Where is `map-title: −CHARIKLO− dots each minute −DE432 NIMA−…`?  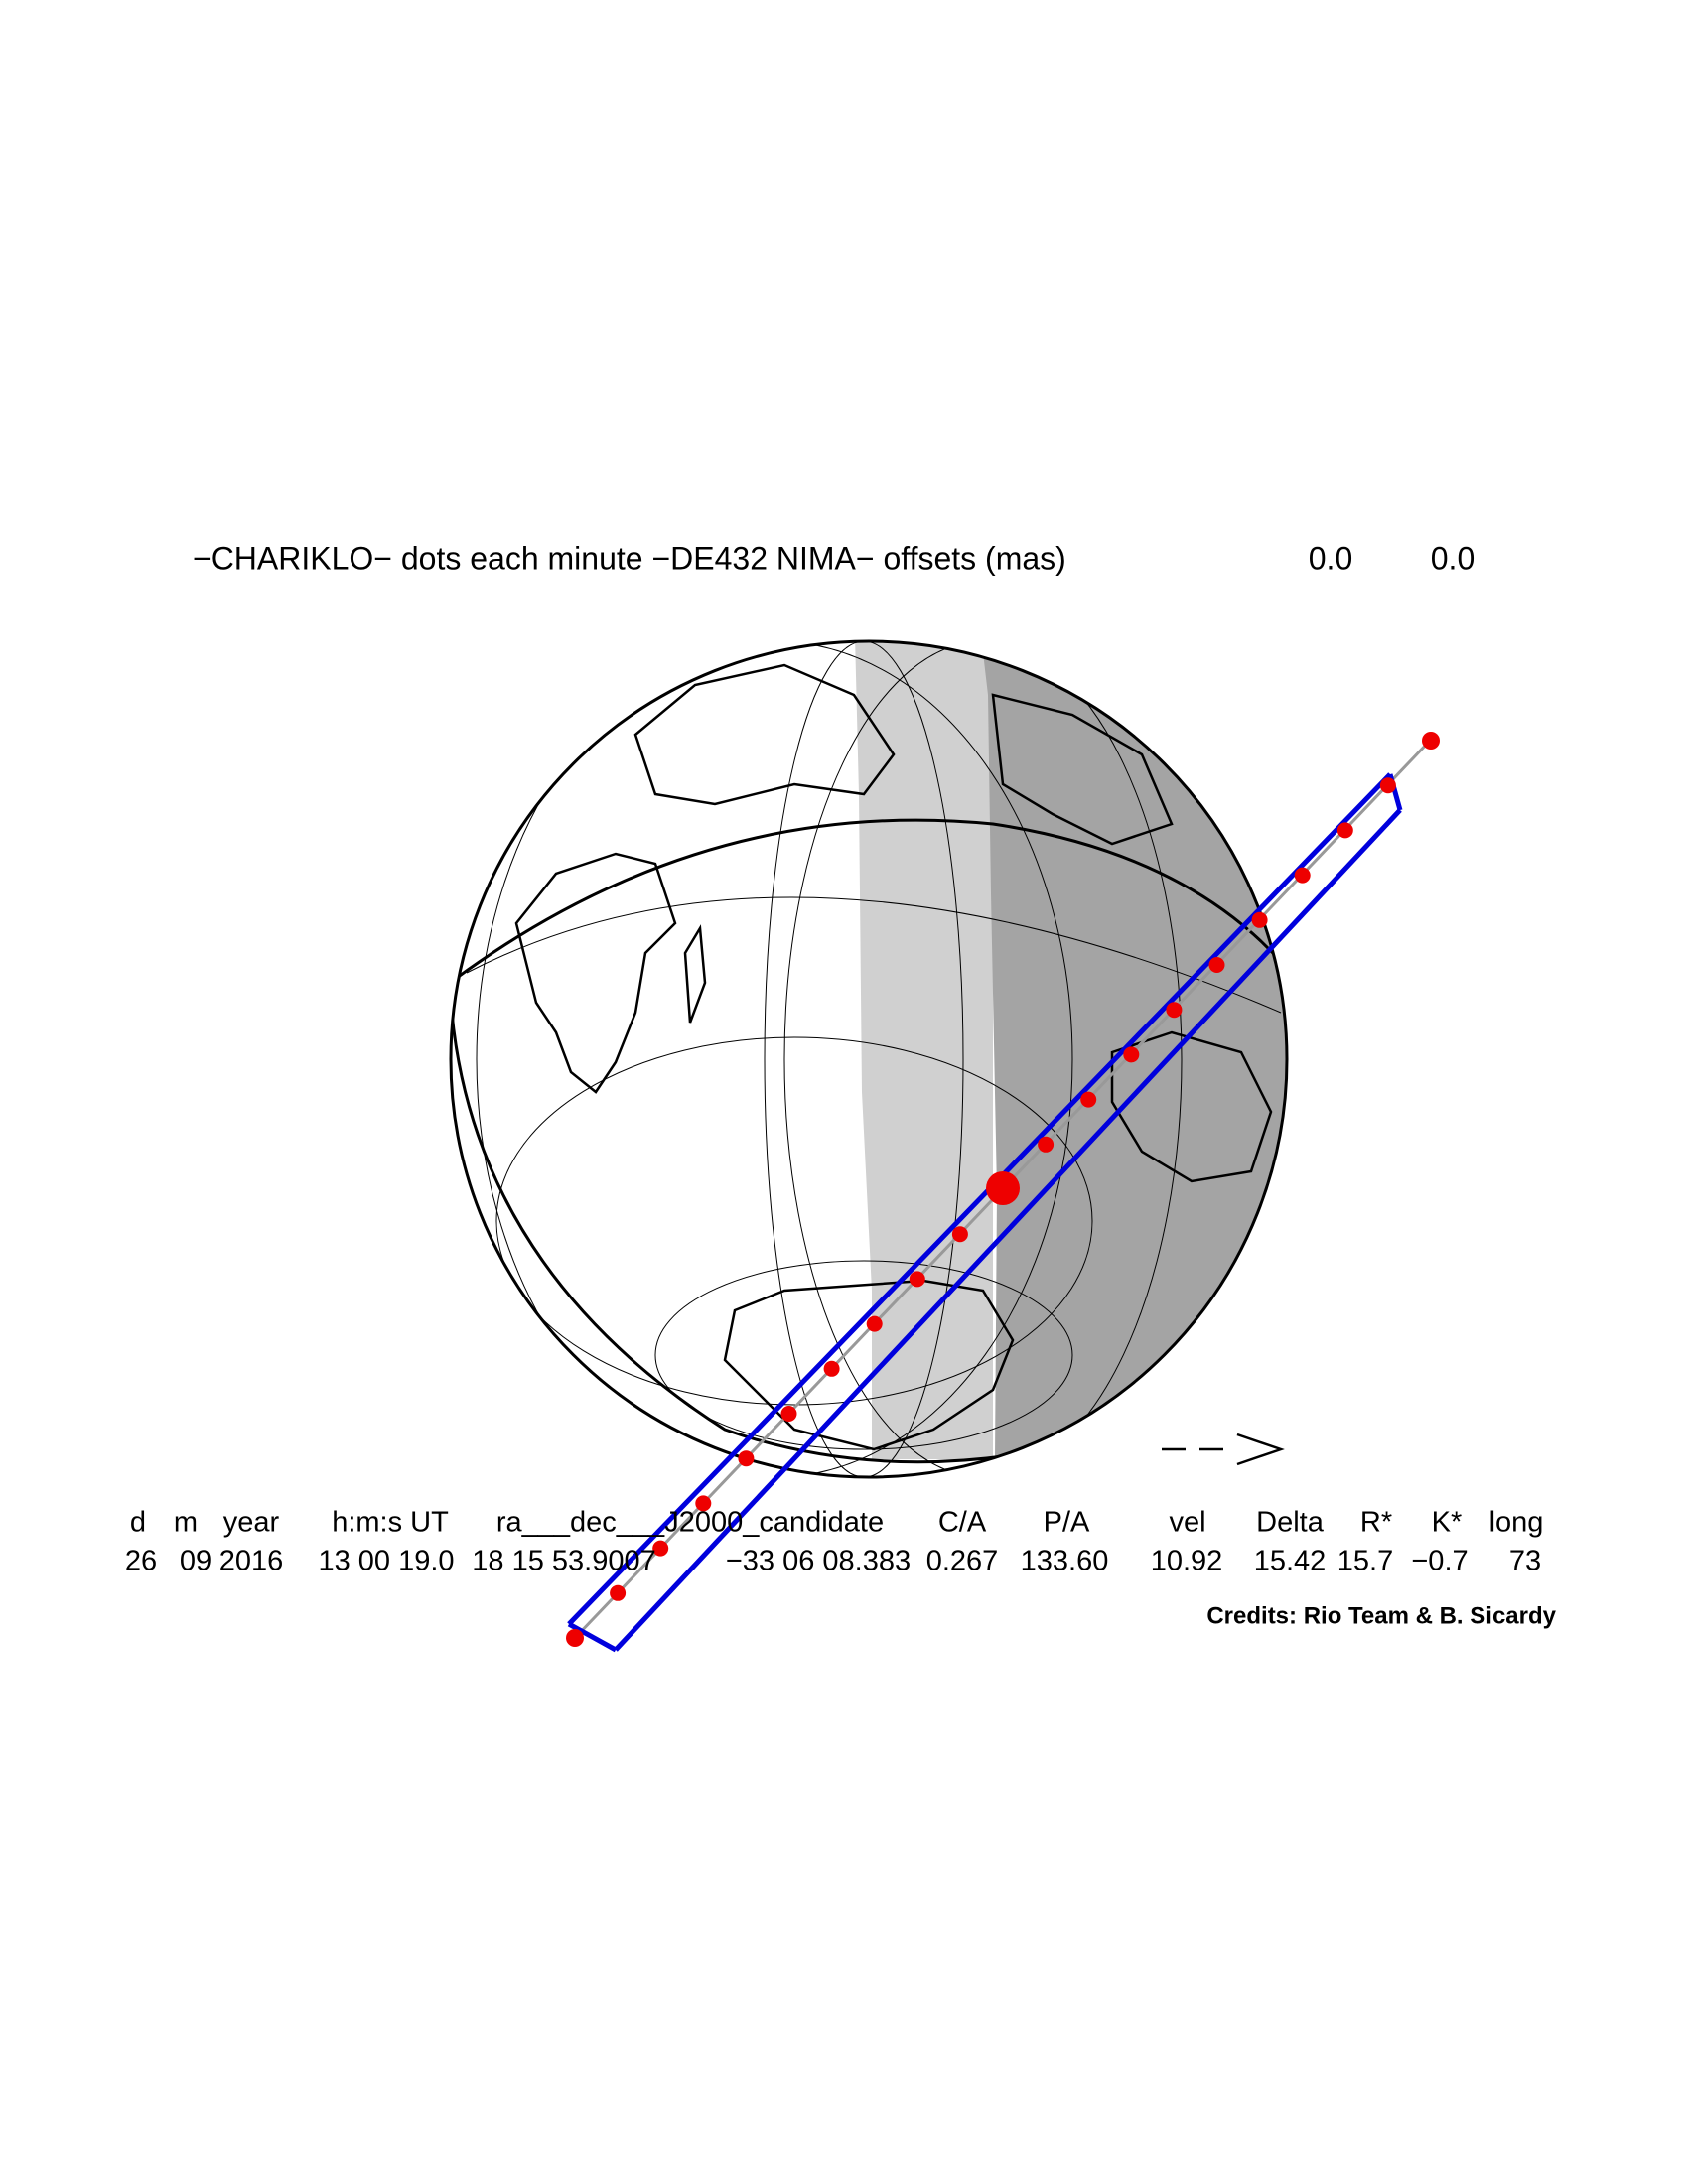
map-title: −CHARIKLO− dots each minute −DE432 NIMA−… is located at coordinates (629, 558).